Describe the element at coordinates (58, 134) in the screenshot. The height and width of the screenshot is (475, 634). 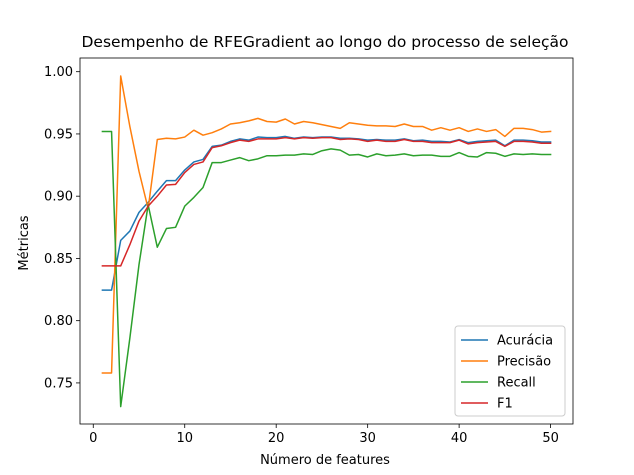
I see `y-tick-label: 0.95` at that location.